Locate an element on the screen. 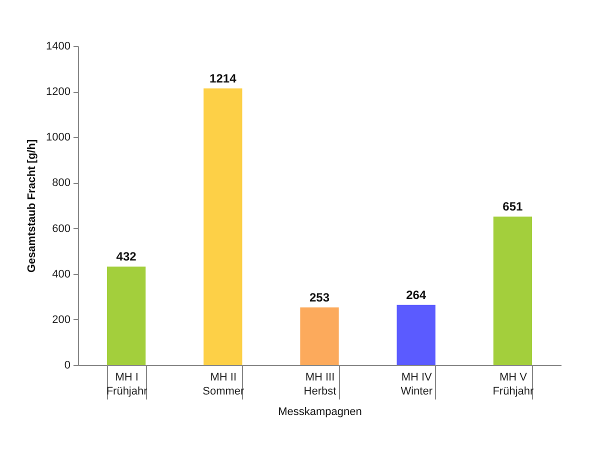 The image size is (593, 466). data-label: 432 is located at coordinates (126, 257).